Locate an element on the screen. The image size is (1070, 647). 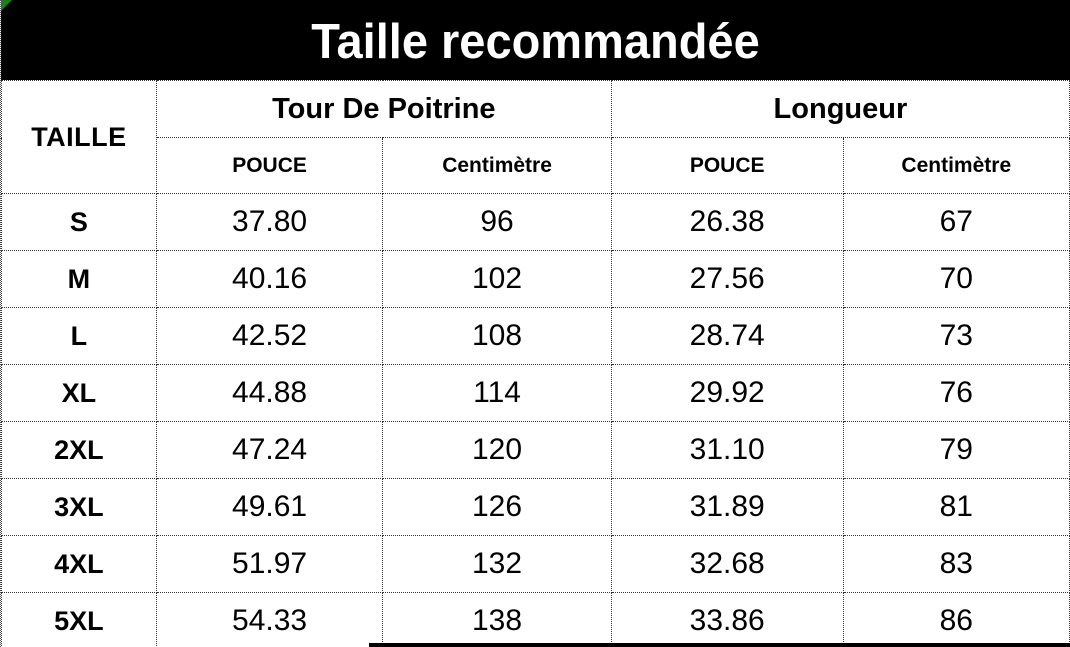
chest-cm-cell: 120 is located at coordinates (497, 450).